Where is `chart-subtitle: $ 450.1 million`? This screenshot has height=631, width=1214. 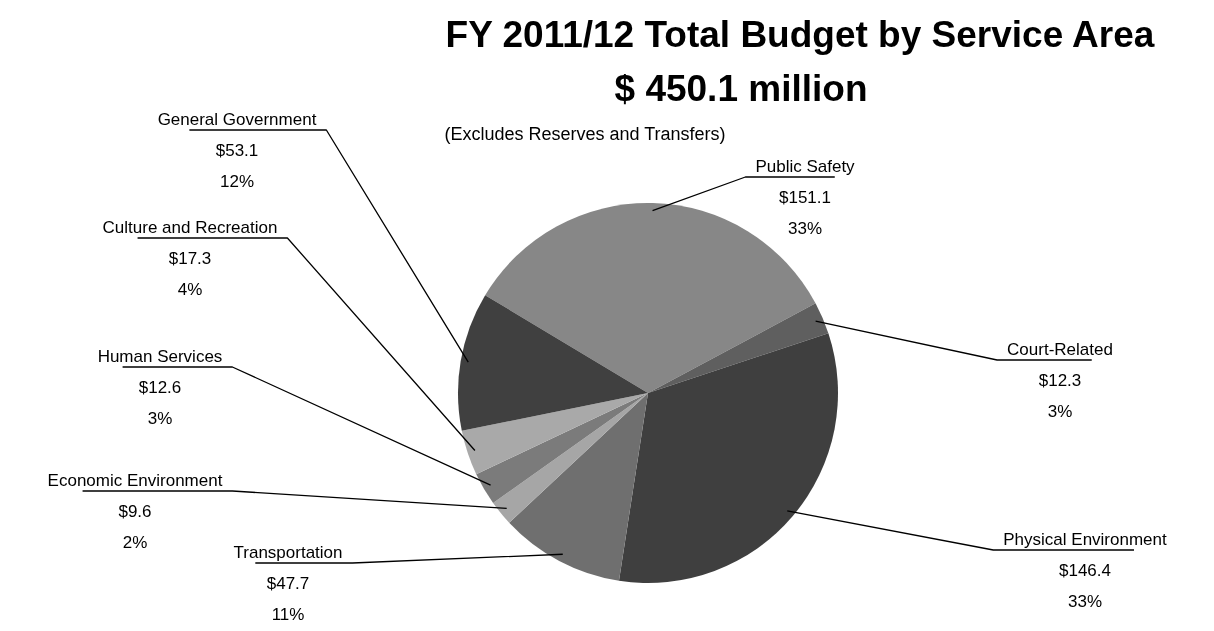
chart-subtitle: $ 450.1 million is located at coordinates (741, 88).